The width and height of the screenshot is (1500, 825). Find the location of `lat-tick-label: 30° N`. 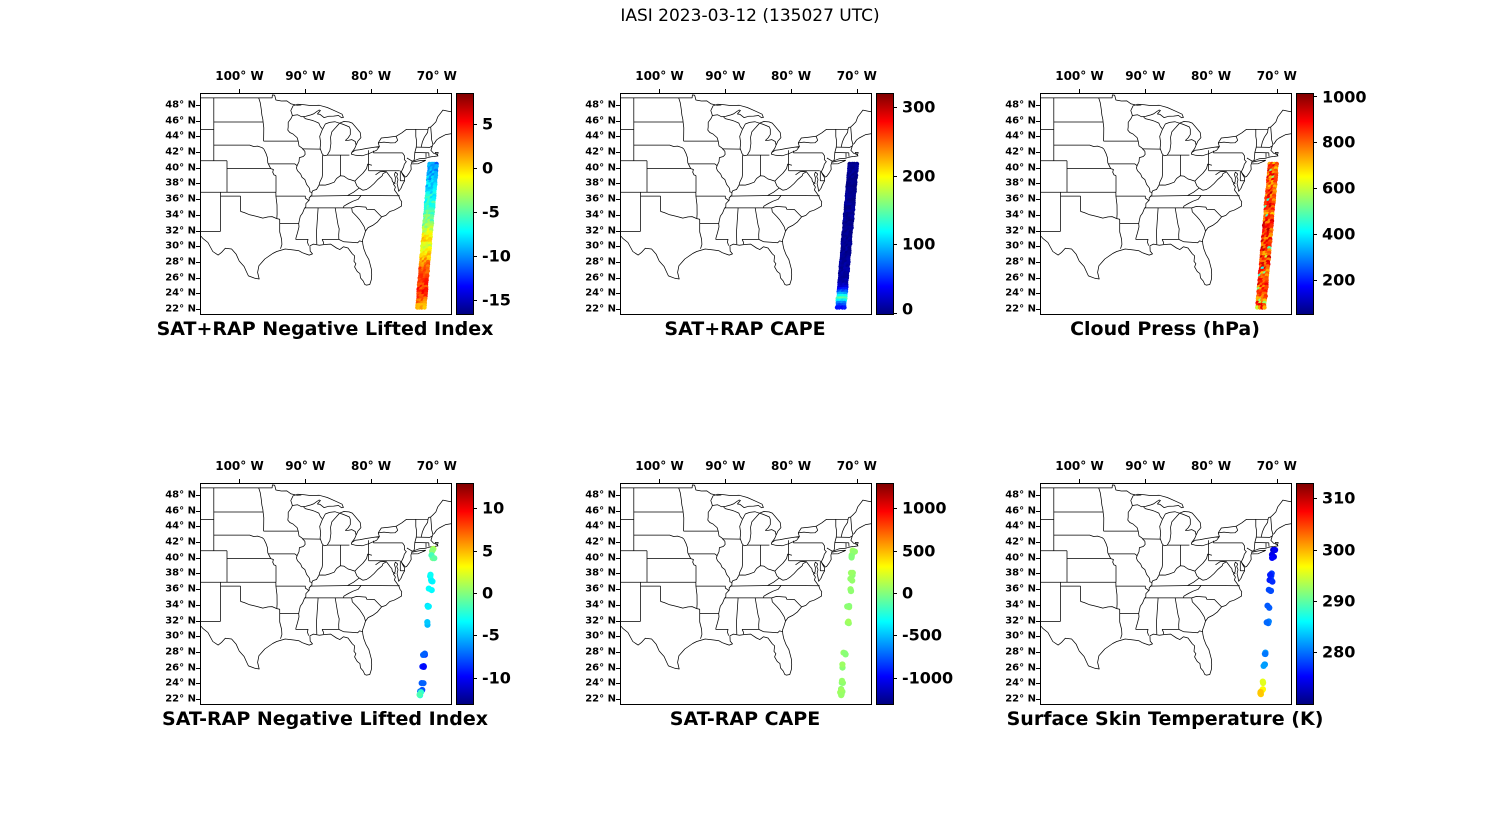

lat-tick-label: 30° N is located at coordinates (1020, 246).